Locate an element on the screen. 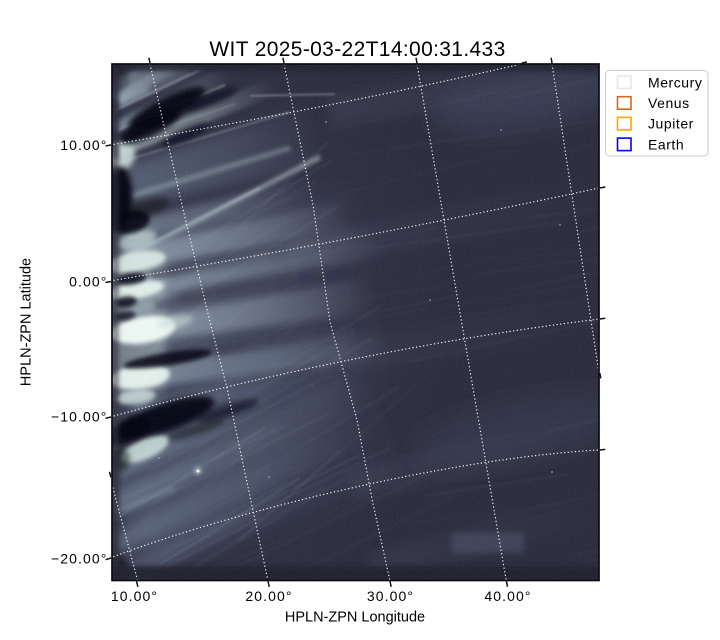 This screenshot has width=720, height=640. svg-text: Mercury is located at coordinates (675, 82).